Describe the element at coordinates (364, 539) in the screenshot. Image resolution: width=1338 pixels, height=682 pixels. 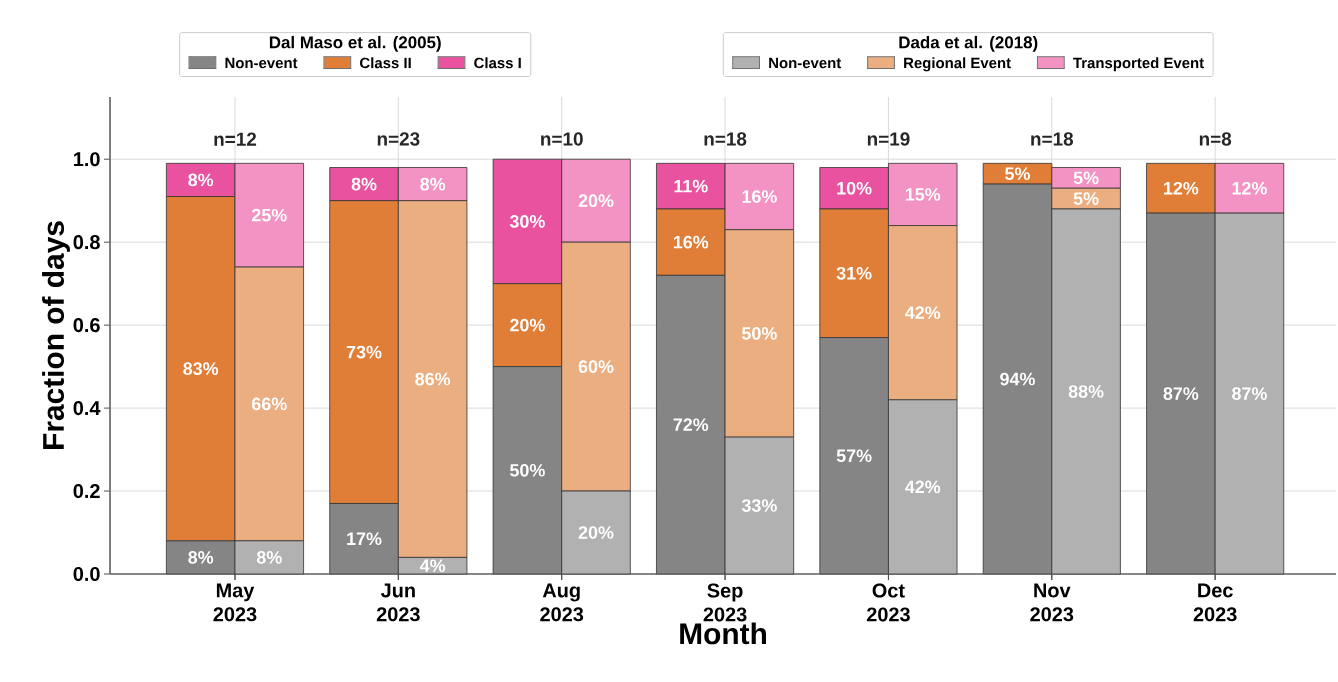
I see `data-label: 17%` at that location.